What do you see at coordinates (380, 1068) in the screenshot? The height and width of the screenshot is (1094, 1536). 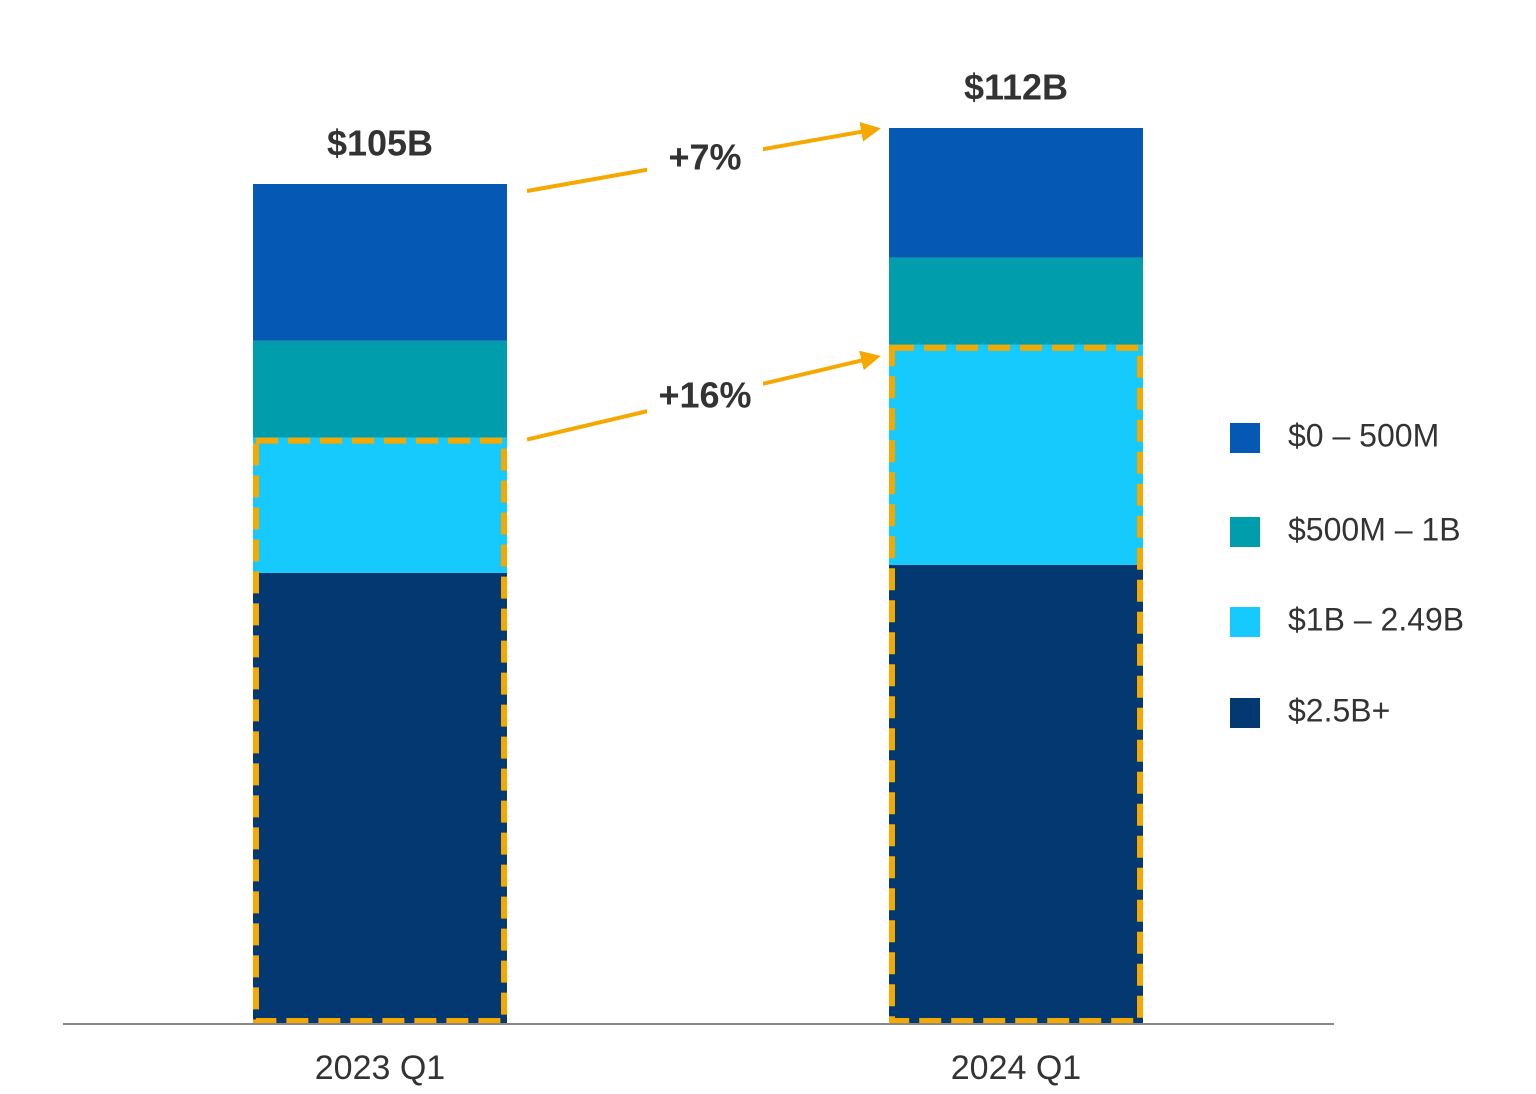 I see `x-tick-label: 2023 Q1` at bounding box center [380, 1068].